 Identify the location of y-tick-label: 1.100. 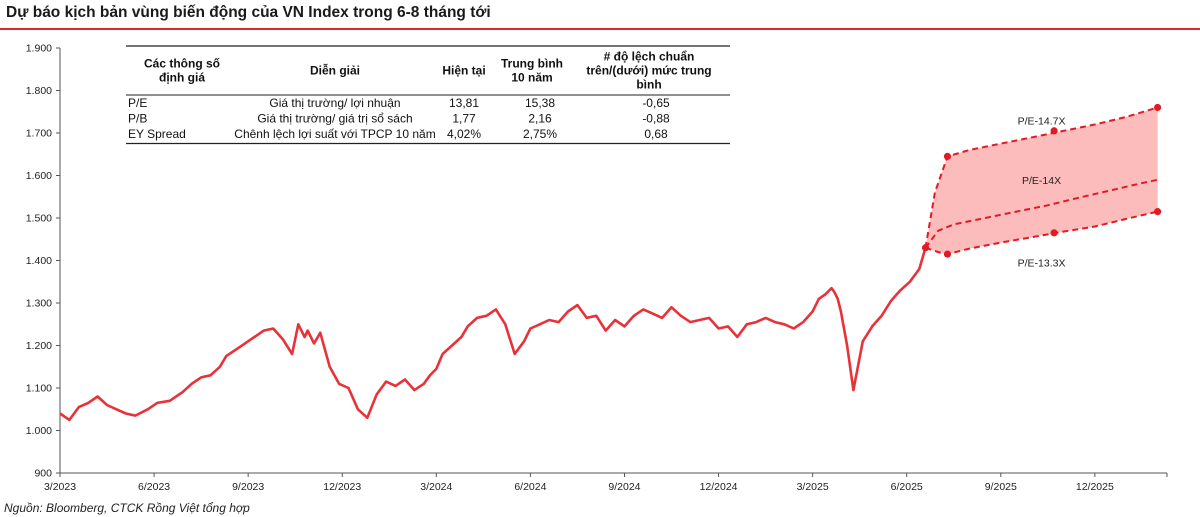
(39, 389).